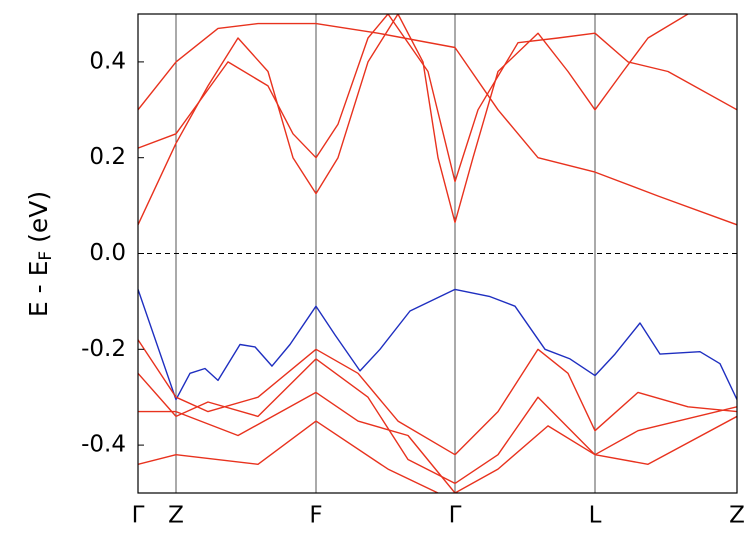 The height and width of the screenshot is (534, 755). What do you see at coordinates (46, 256) in the screenshot?
I see `y-label-subscript: F` at bounding box center [46, 256].